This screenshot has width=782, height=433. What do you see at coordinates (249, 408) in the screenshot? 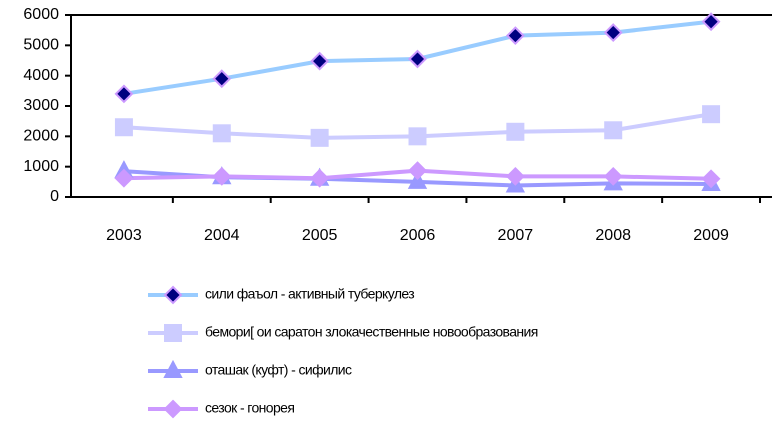
I see `legend-label: сезок - гонорея` at bounding box center [249, 408].